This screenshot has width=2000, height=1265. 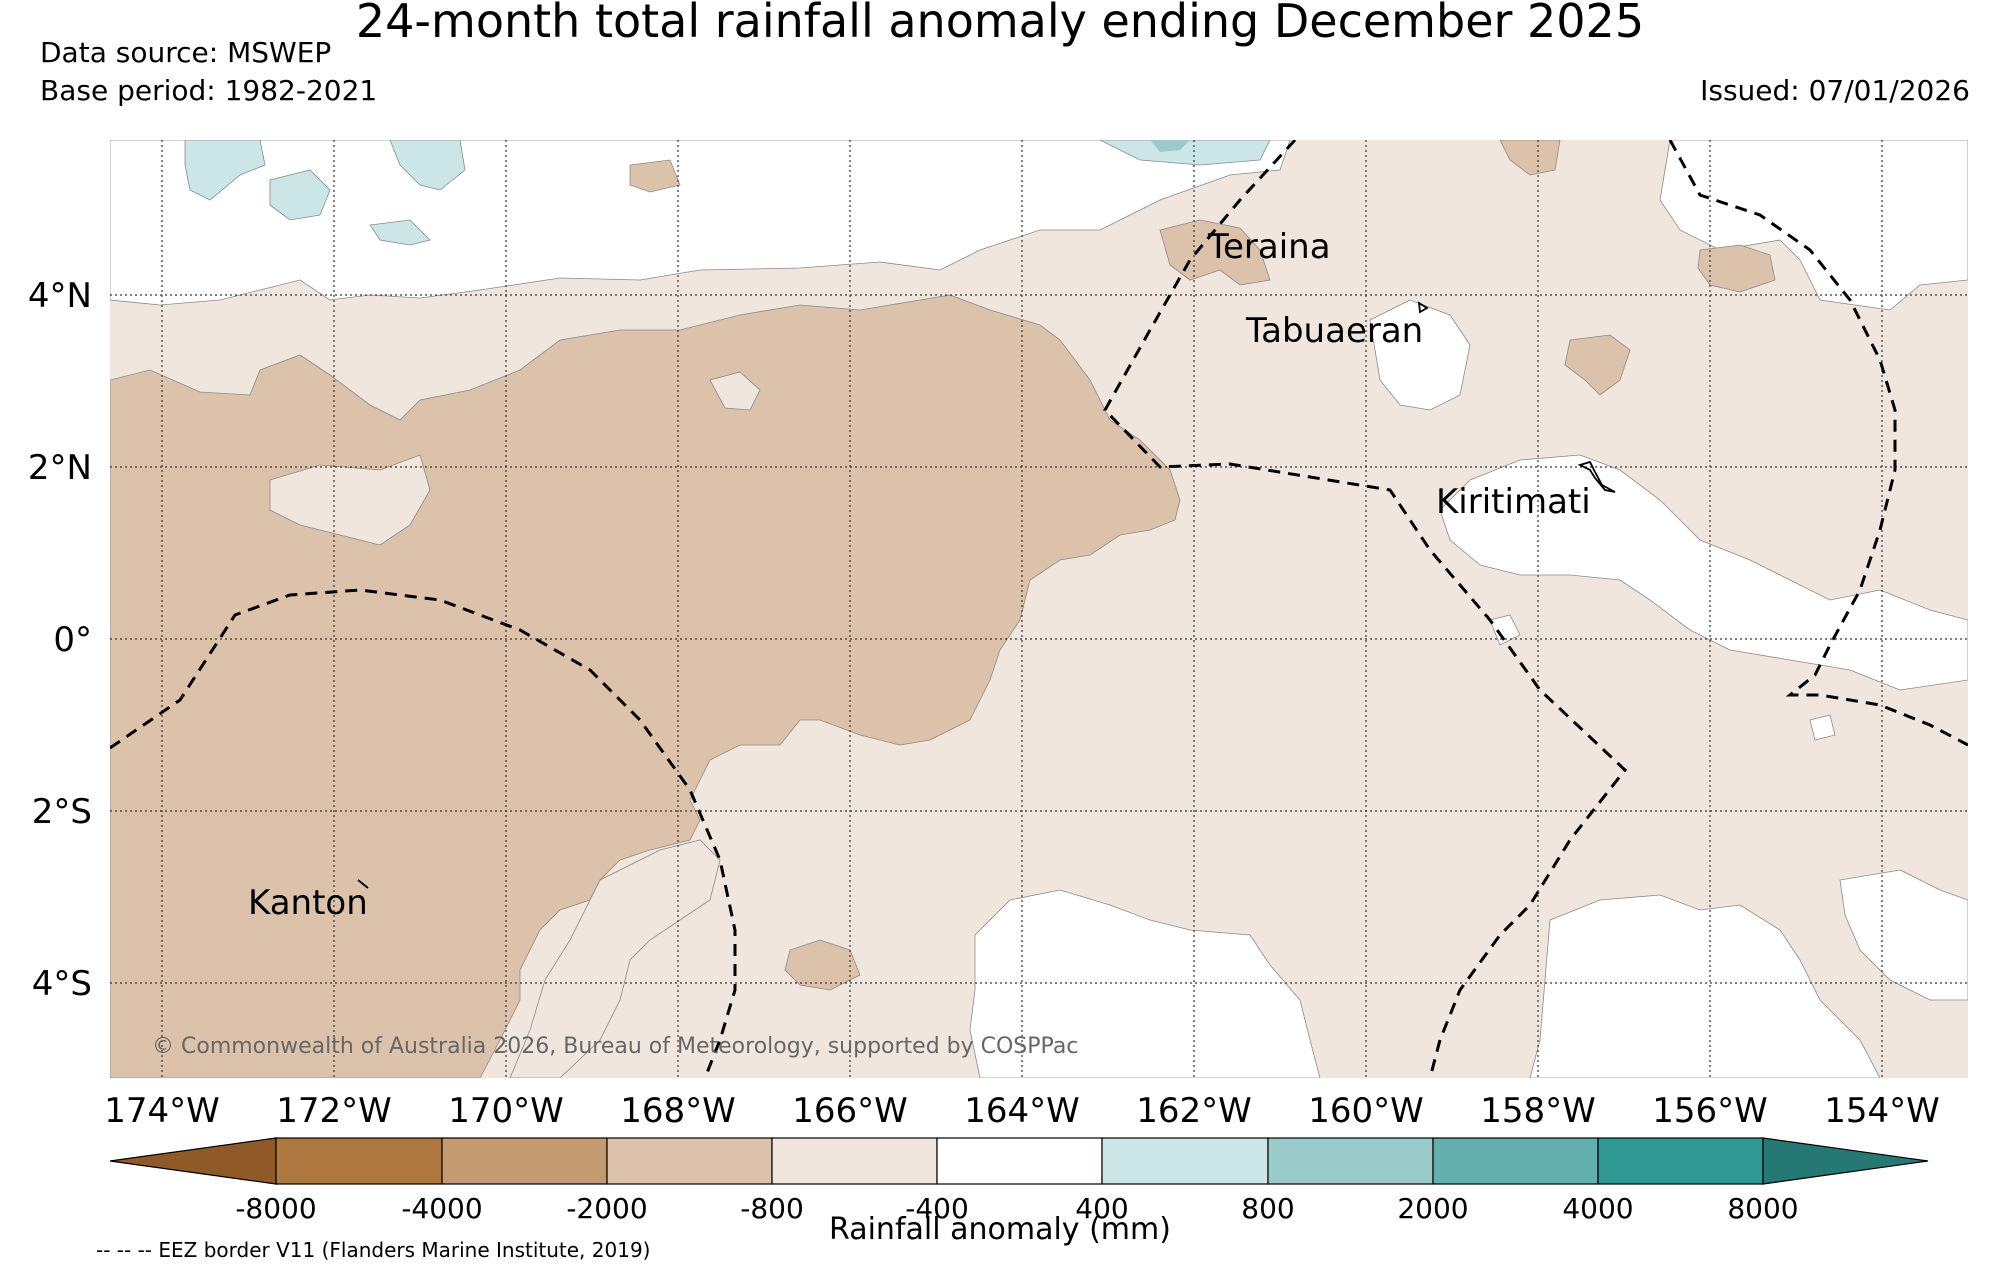 I want to click on anomaly-light-dry-patches, so click(x=515, y=724).